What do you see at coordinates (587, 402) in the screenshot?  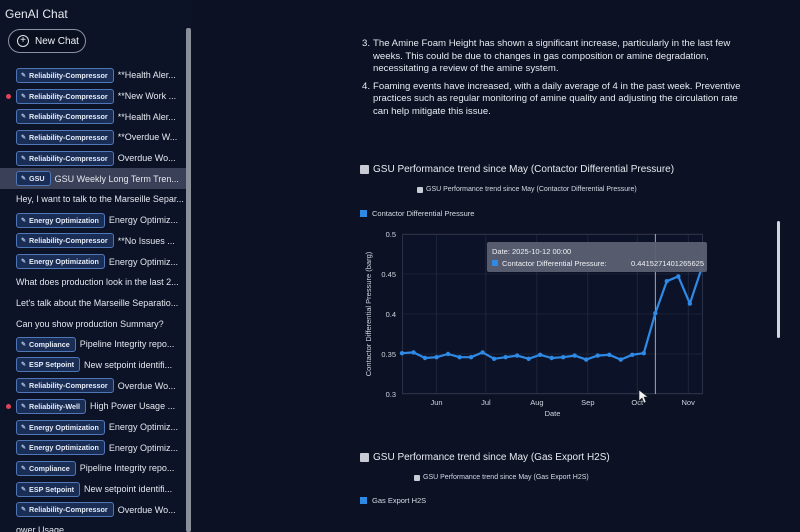 I see `x-tick-label: Sep` at bounding box center [587, 402].